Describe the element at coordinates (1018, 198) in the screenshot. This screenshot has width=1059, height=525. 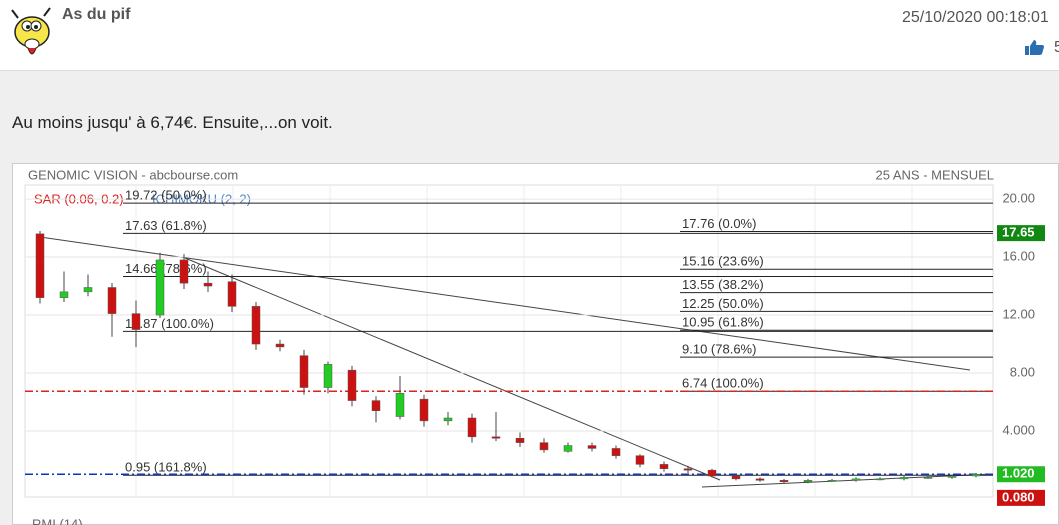
I see `y-tick-label: 20.00` at that location.